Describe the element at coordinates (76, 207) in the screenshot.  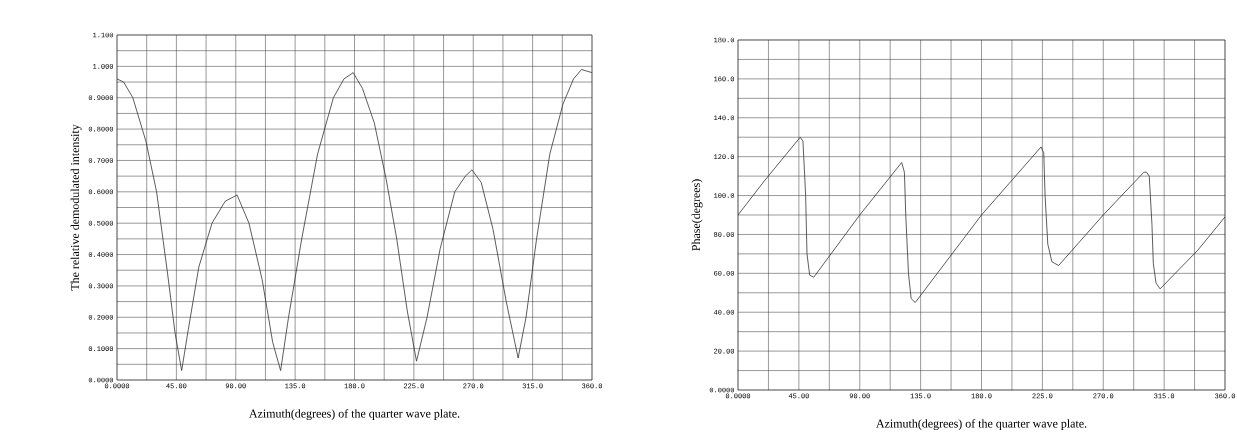
I see `y-axis-title: The relative demodulated intensity` at that location.